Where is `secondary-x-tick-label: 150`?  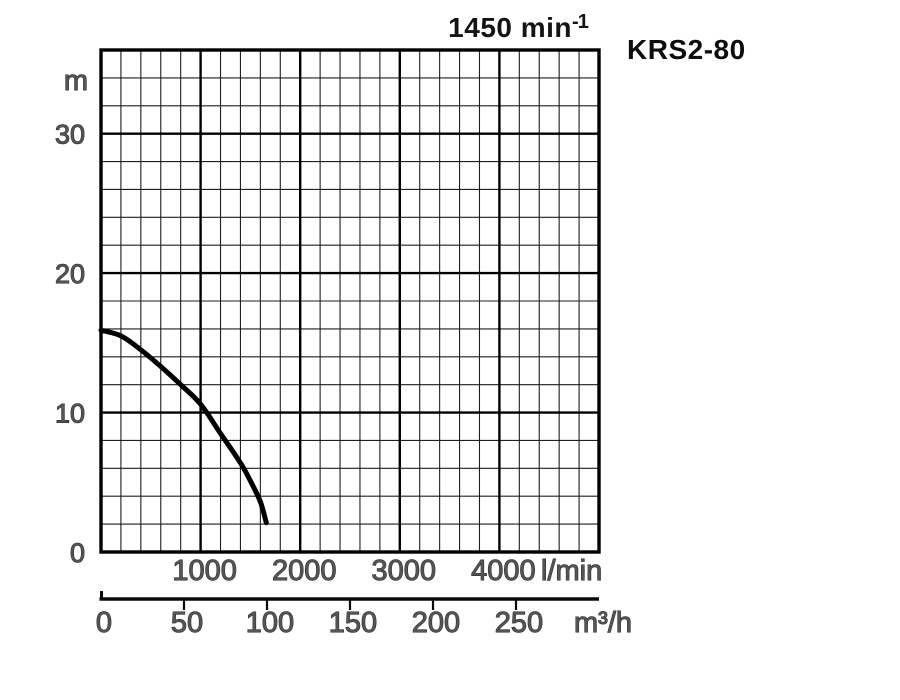 secondary-x-tick-label: 150 is located at coordinates (353, 623).